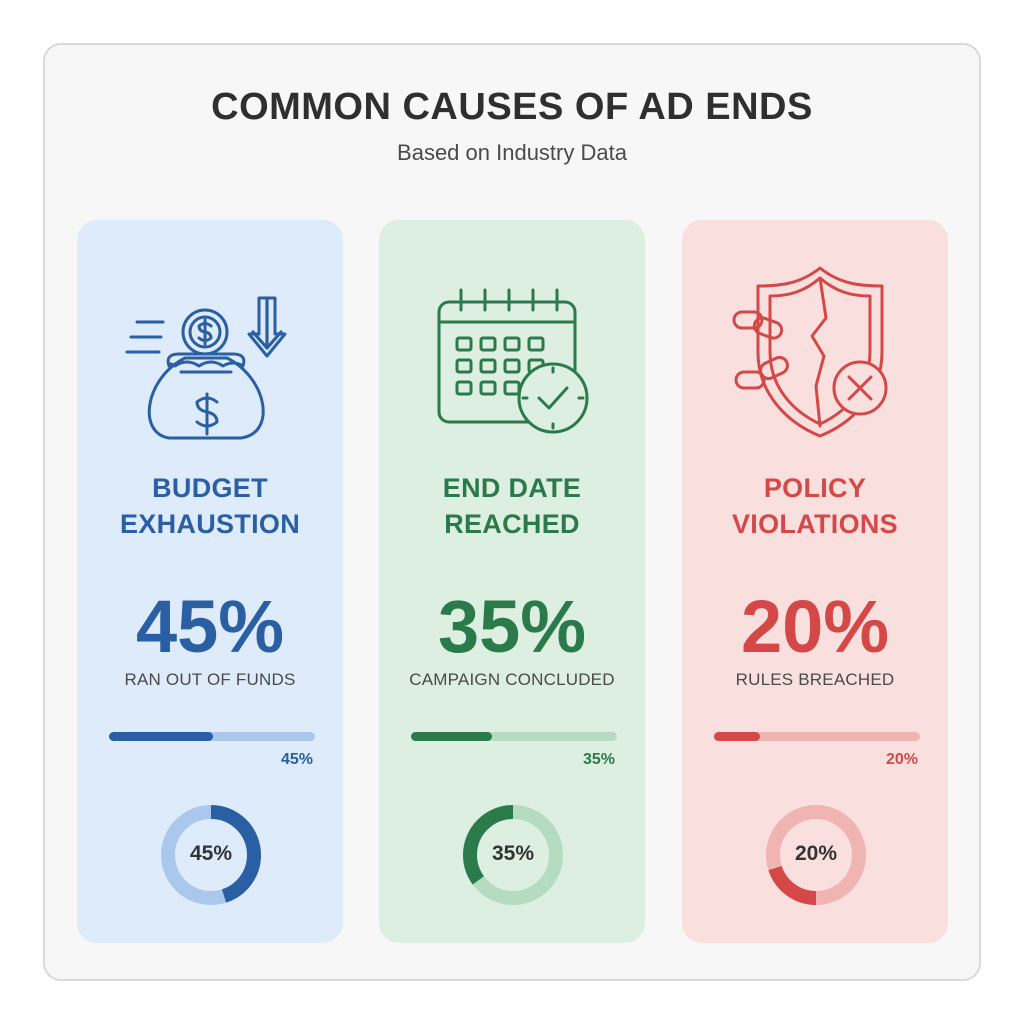  I want to click on card-label: END DATE REACHED, so click(512, 506).